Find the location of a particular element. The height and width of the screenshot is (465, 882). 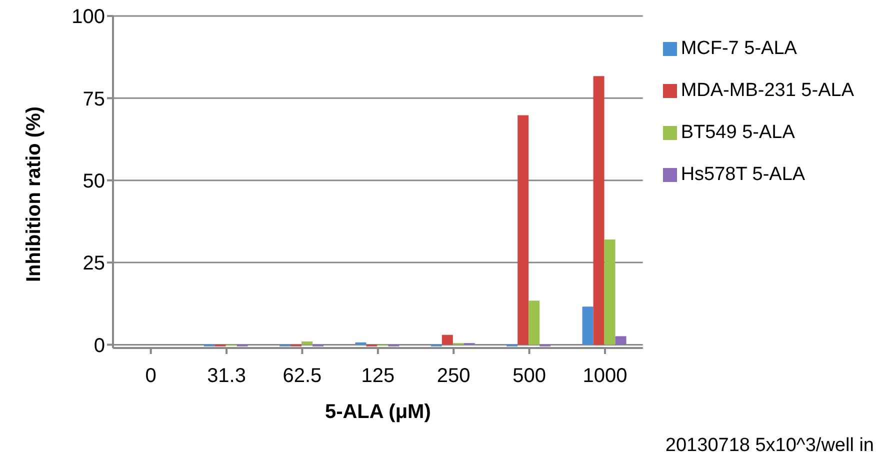

y-tick-label: 0 is located at coordinates (99, 345).